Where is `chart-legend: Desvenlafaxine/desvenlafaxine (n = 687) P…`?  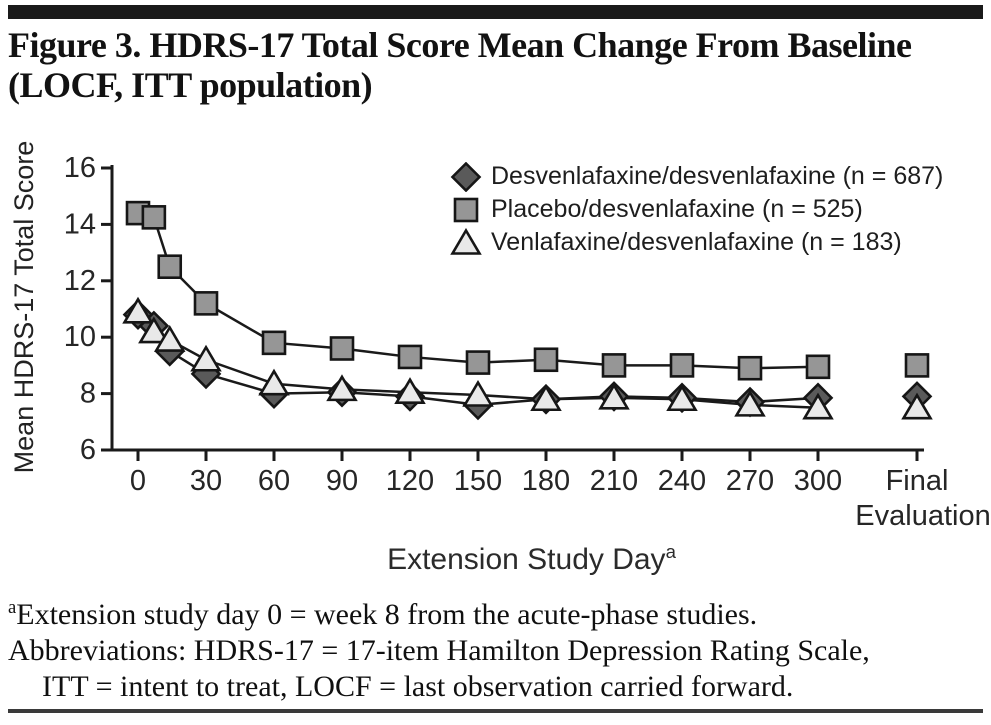
chart-legend: Desvenlafaxine/desvenlafaxine (n = 687) P… is located at coordinates (696, 209).